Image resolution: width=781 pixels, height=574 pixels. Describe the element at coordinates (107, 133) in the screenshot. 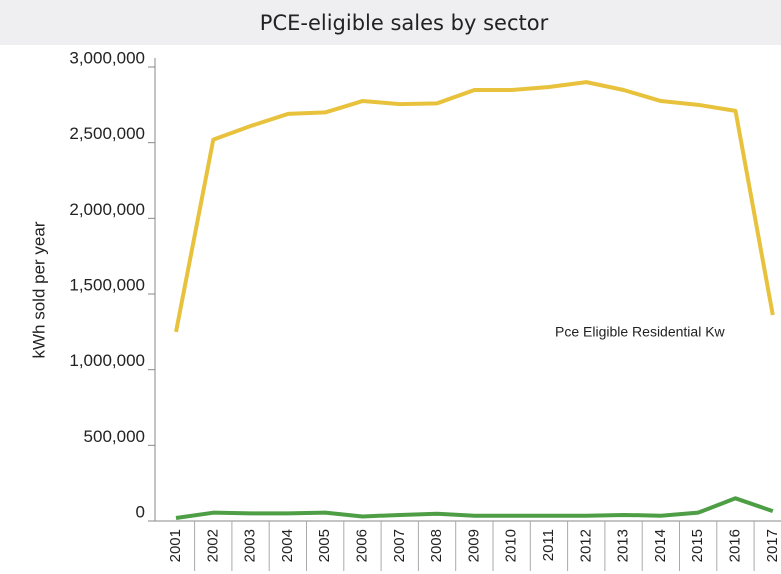

I see `y-tick-label: 2,500,000` at that location.